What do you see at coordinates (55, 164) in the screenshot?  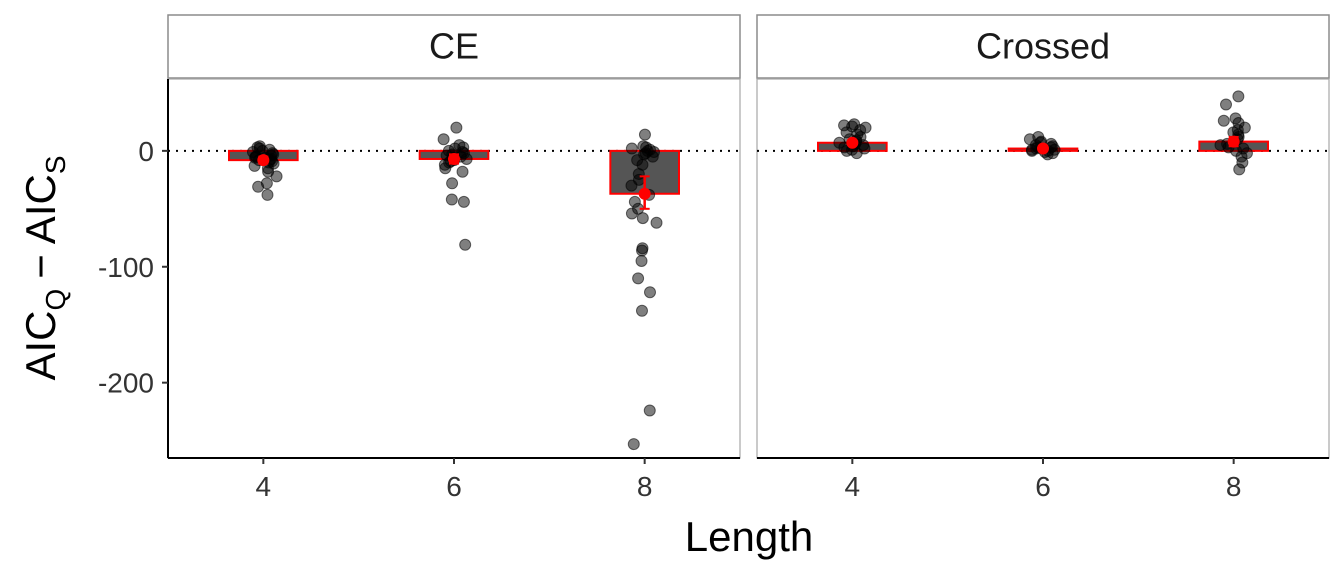 I see `y-axis-title-sub2: S` at bounding box center [55, 164].